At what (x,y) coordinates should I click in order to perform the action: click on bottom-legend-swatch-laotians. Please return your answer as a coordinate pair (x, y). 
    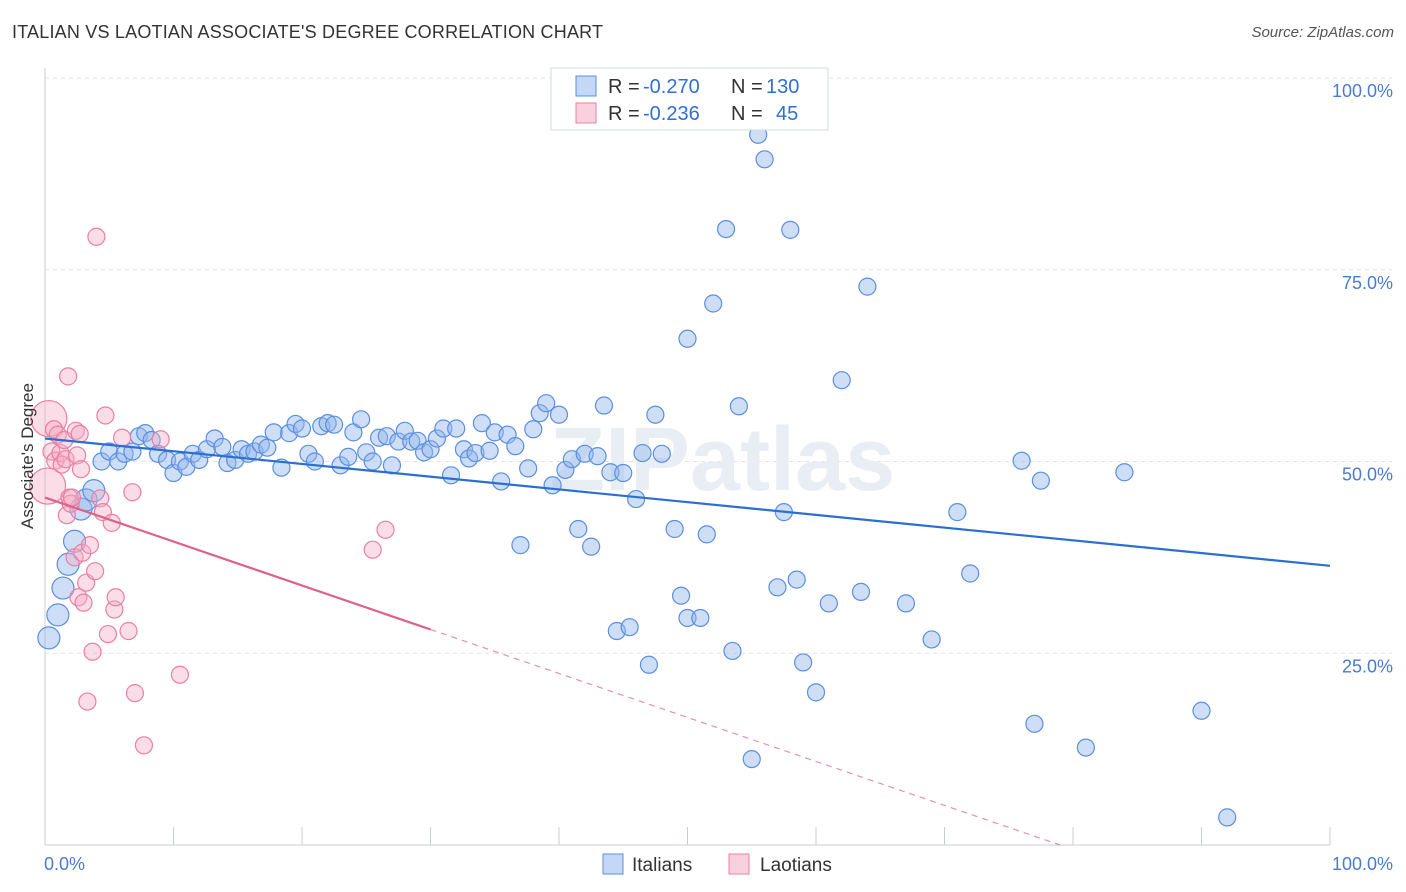
    Looking at the image, I should click on (739, 864).